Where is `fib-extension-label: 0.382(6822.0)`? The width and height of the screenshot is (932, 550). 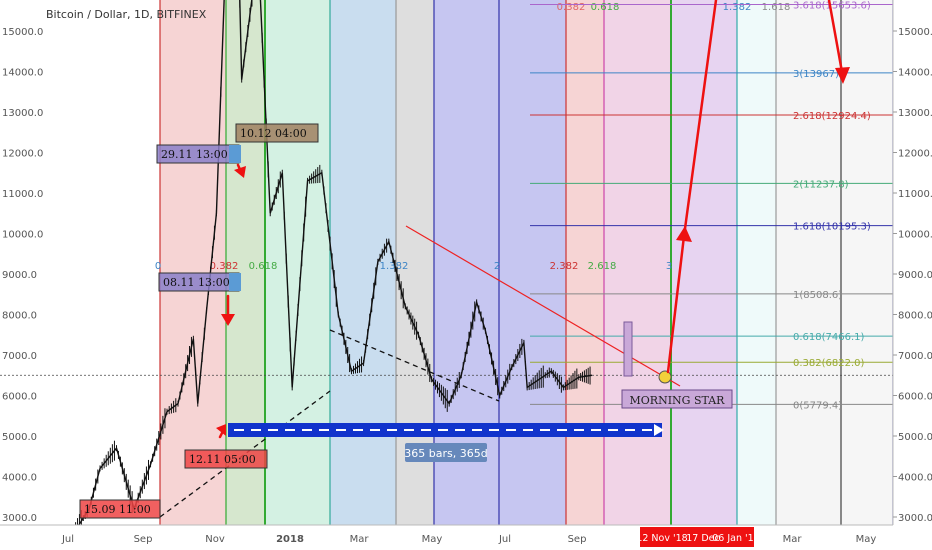
fib-extension-label: 0.382(6822.0) is located at coordinates (829, 363).